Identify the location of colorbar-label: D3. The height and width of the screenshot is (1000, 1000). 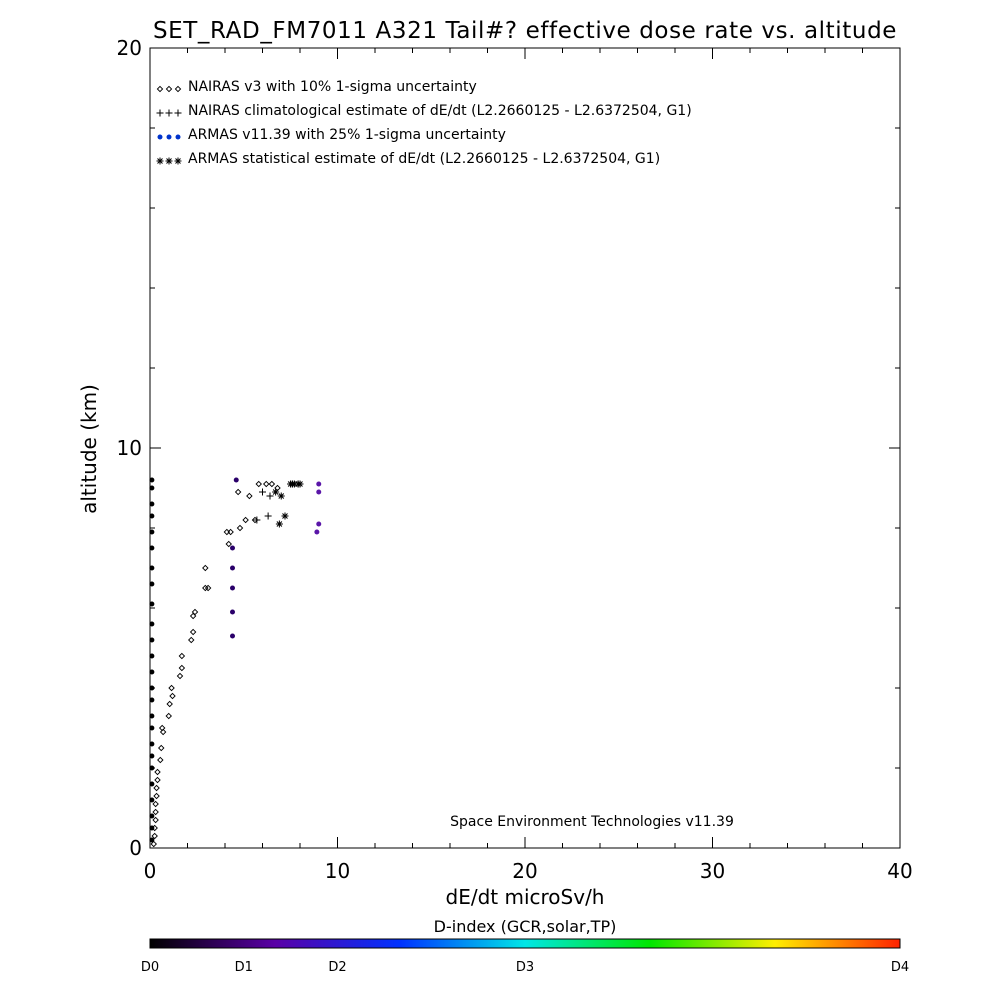
(525, 967).